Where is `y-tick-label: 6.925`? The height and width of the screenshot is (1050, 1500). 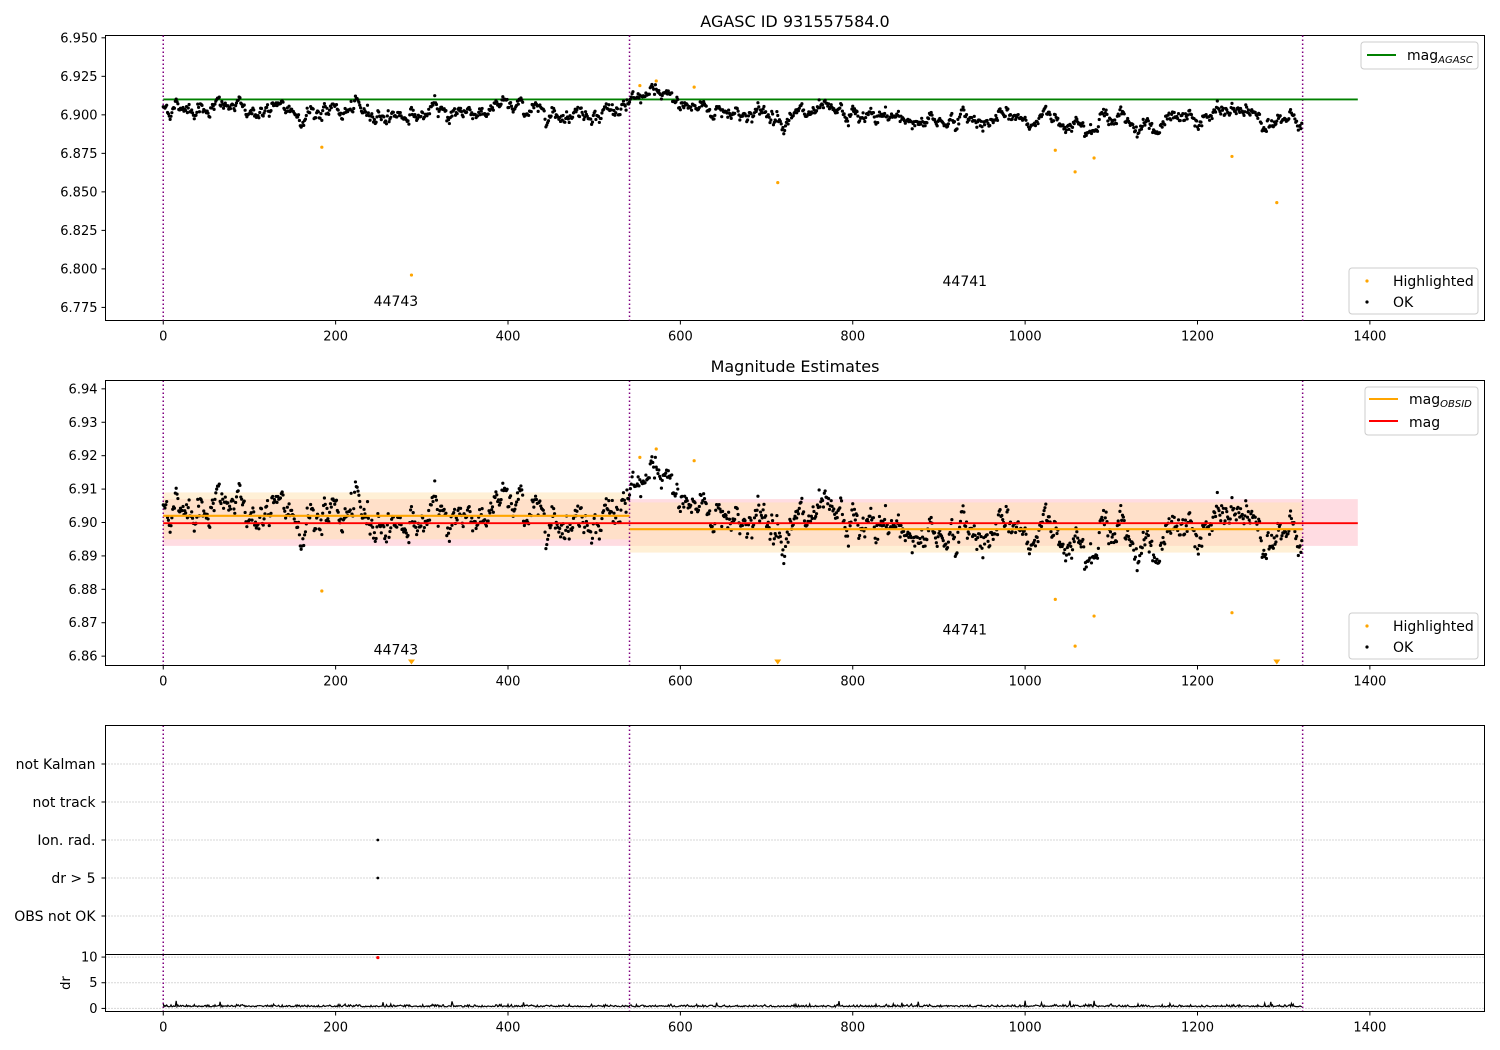
y-tick-label: 6.925 is located at coordinates (78, 77).